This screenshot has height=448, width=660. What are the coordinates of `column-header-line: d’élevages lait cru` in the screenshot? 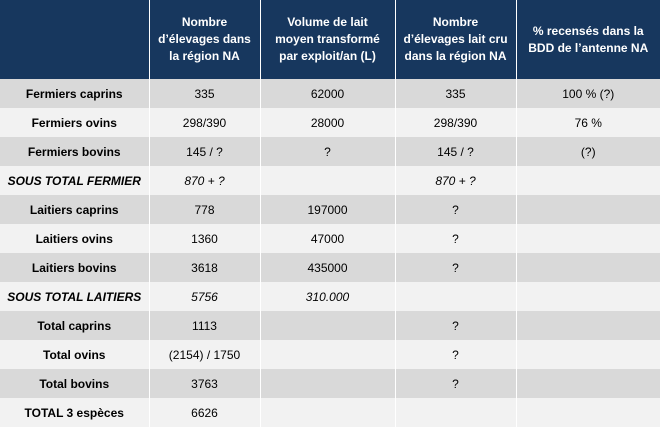 It's located at (455, 39).